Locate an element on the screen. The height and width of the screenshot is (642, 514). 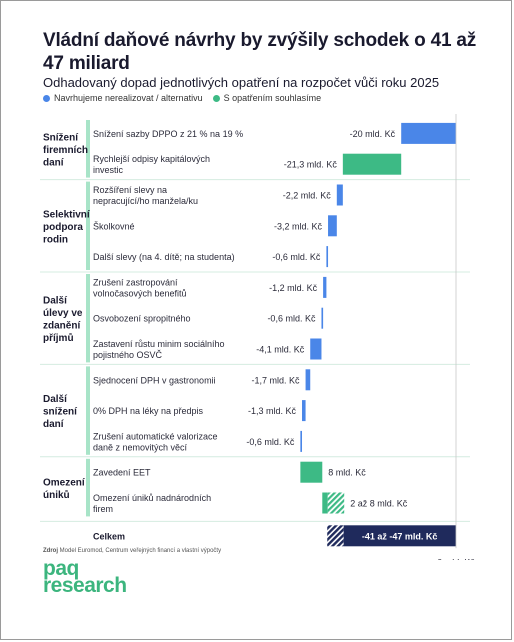
brand-logo: paq research is located at coordinates (85, 577).